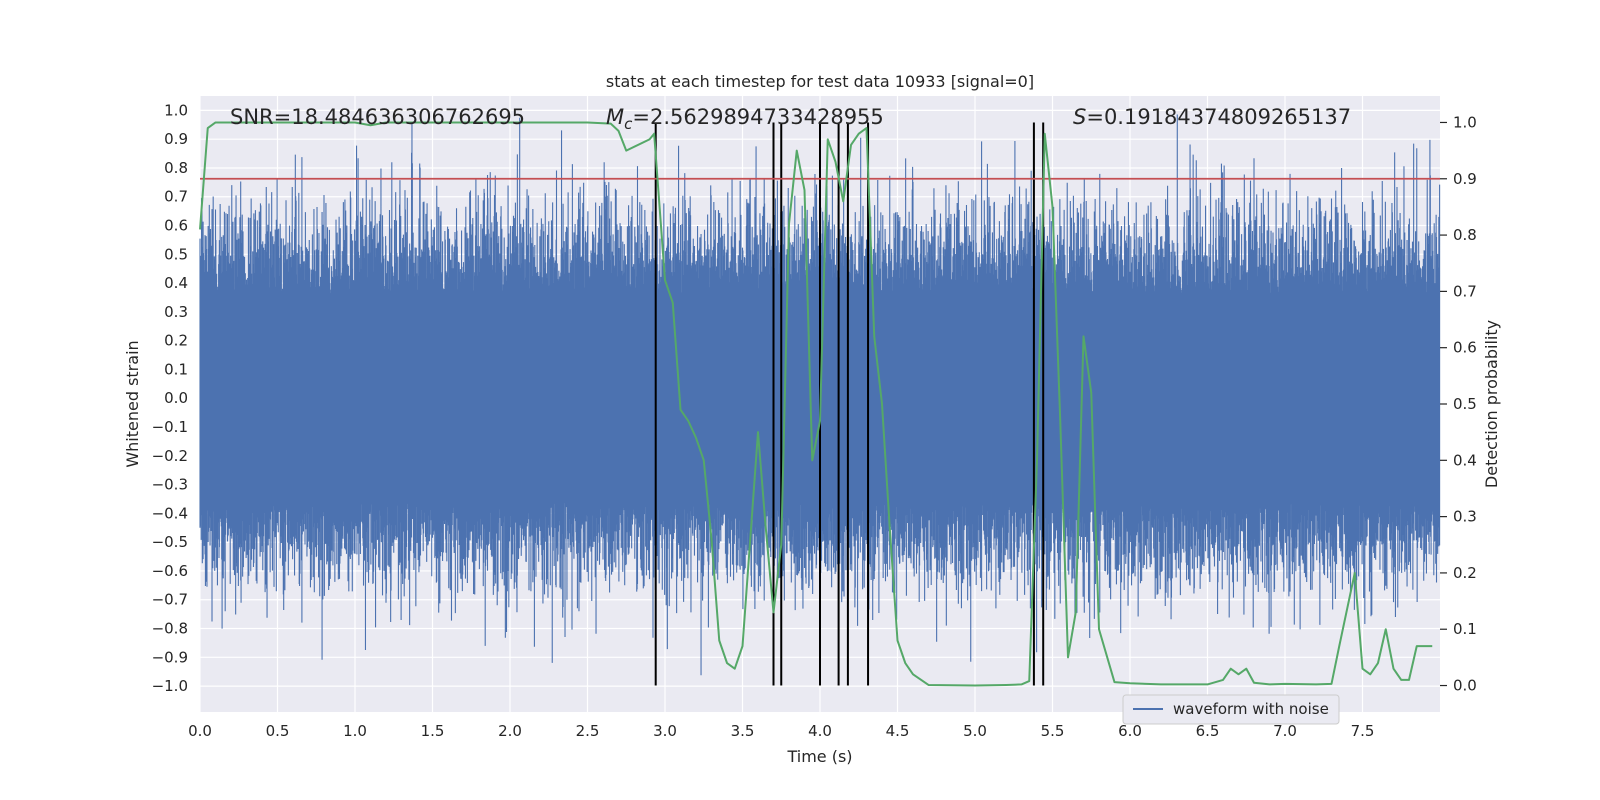 The image size is (1600, 800). What do you see at coordinates (170, 485) in the screenshot?
I see `y-left-tick-label: −0.3` at bounding box center [170, 485].